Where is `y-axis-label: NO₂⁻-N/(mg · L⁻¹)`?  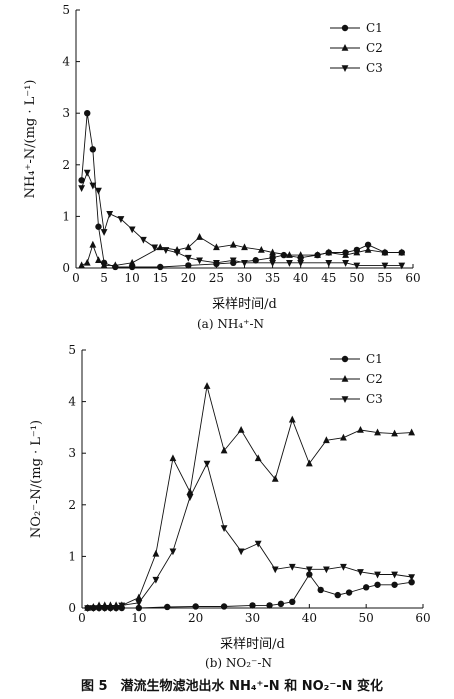
y-axis-label: NO₂⁻-N/(mg · L⁻¹) is located at coordinates (36, 479).